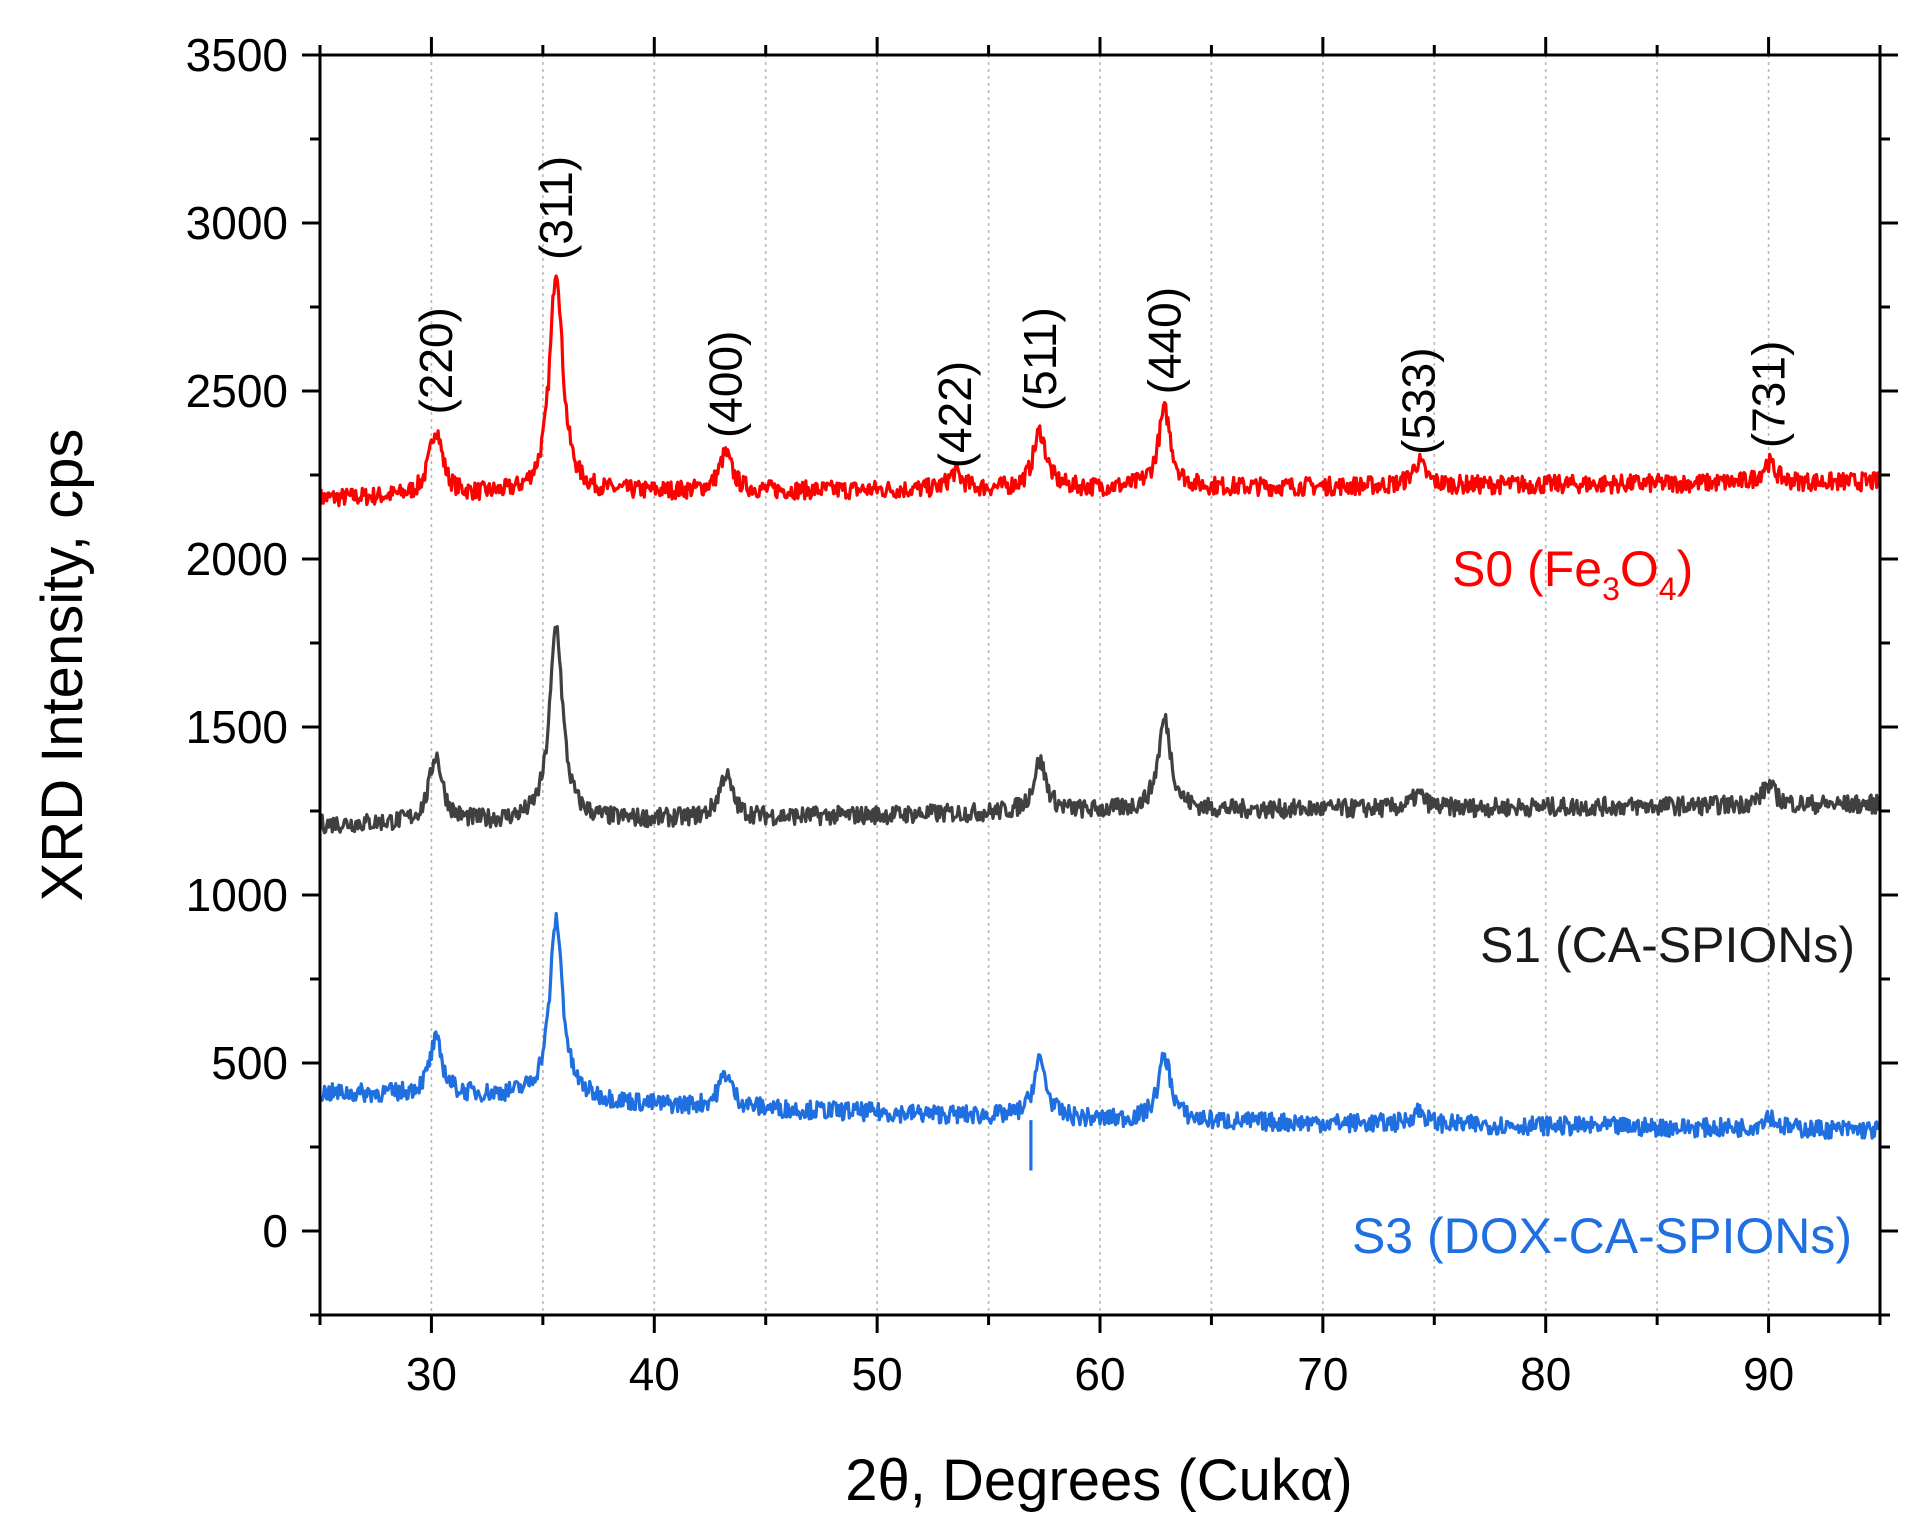 This screenshot has width=1914, height=1534. Describe the element at coordinates (877, 1374) in the screenshot. I see `x-tick-label: 50` at that location.